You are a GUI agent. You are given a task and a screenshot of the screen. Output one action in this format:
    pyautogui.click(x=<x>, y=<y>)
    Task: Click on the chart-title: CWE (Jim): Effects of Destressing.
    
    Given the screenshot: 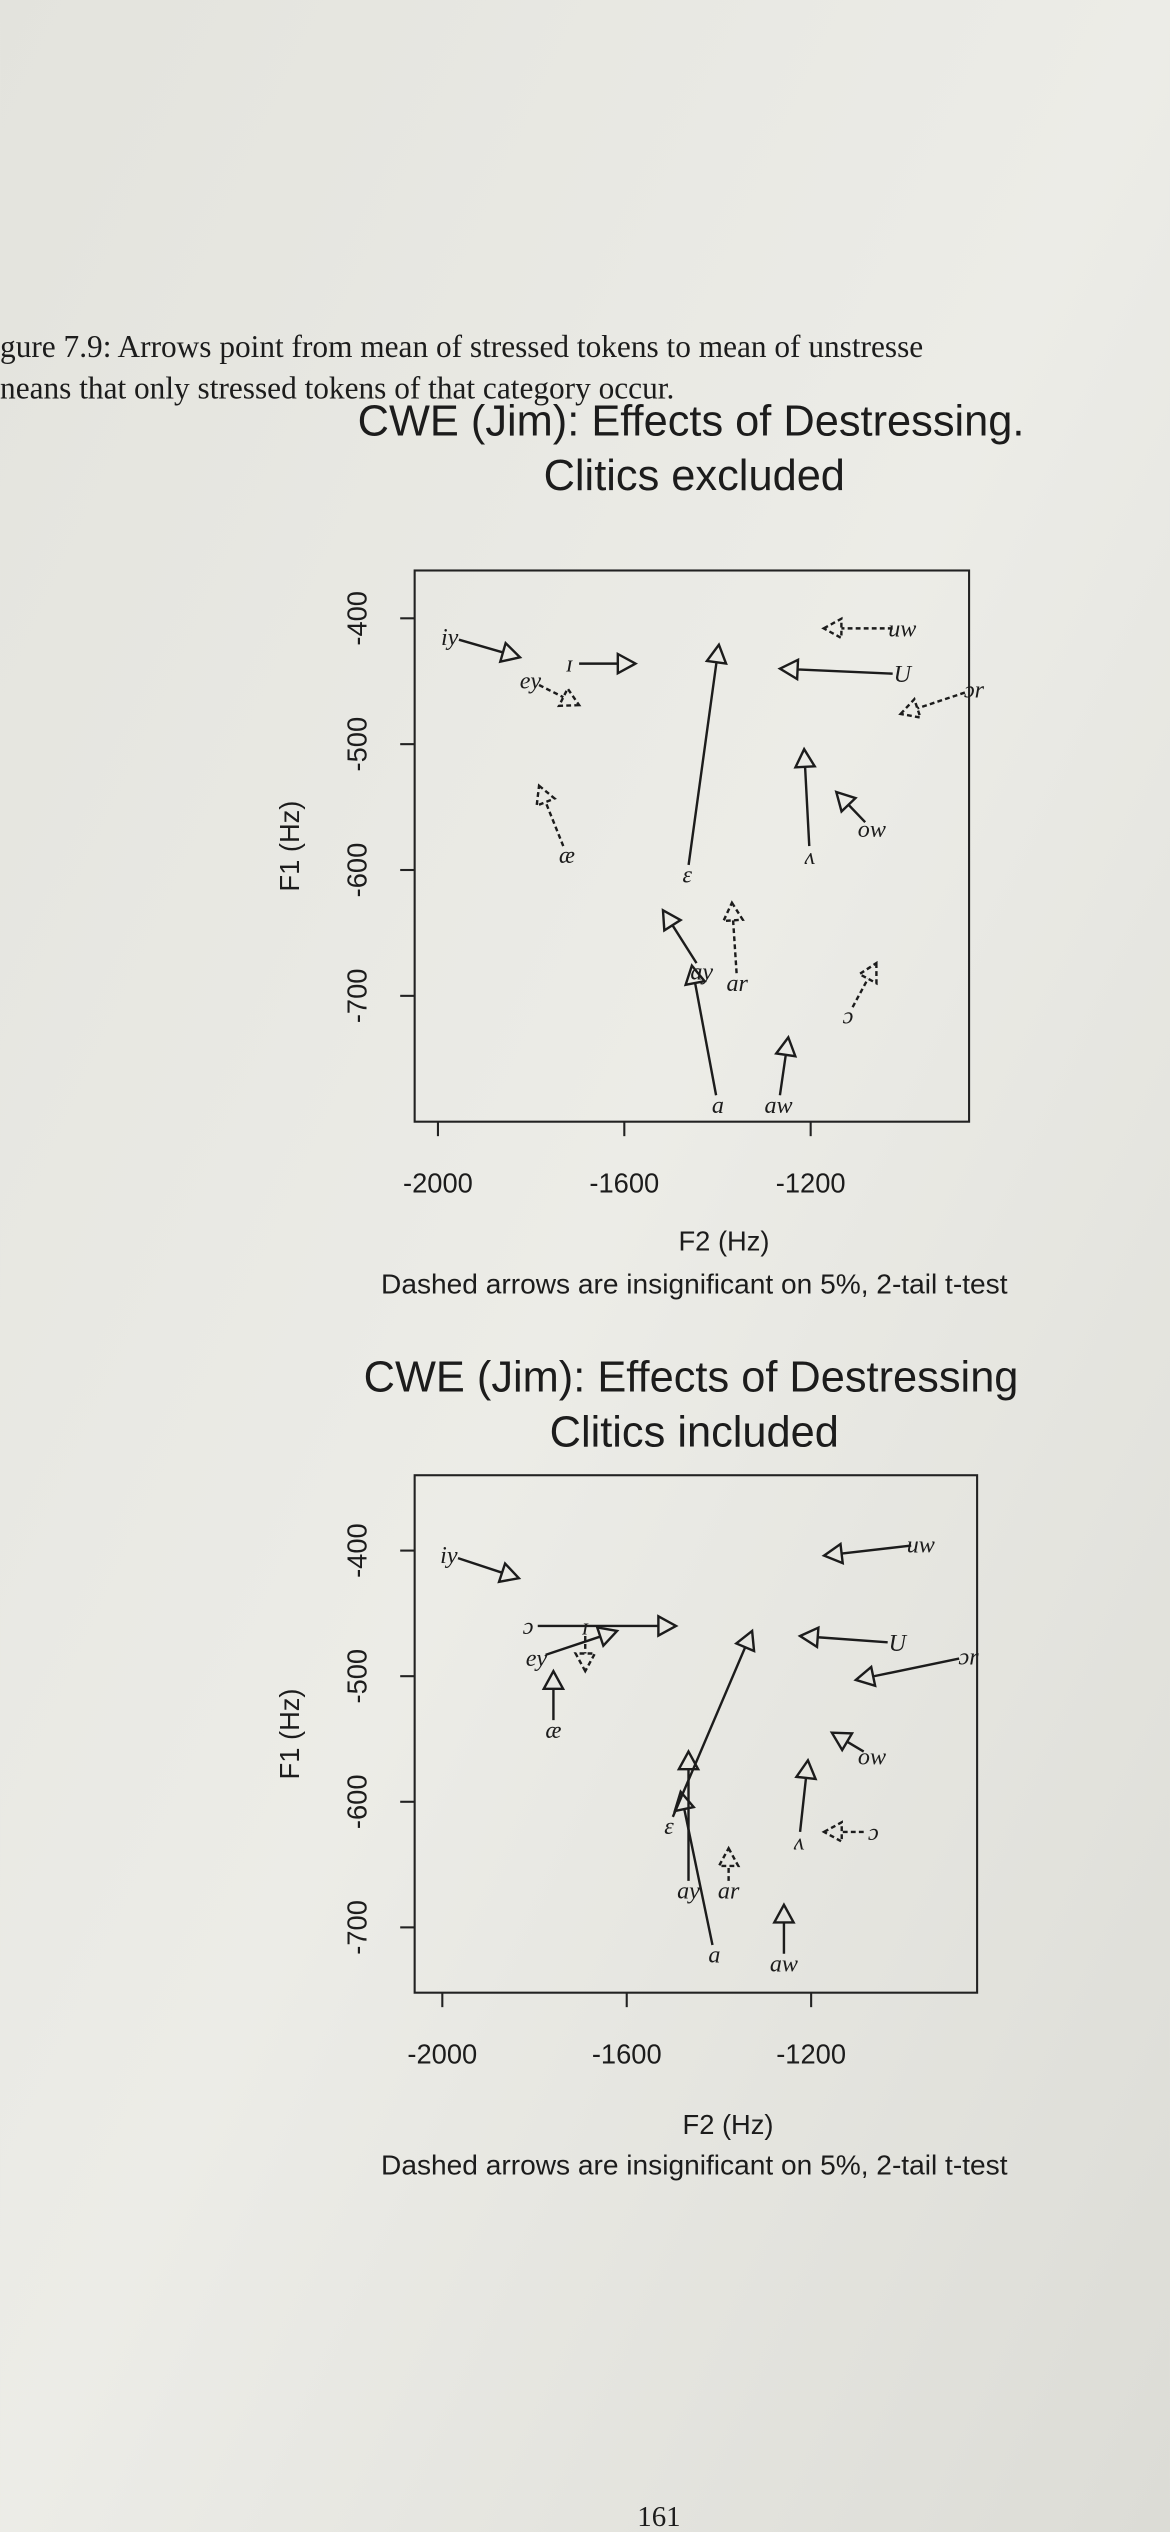 What is the action you would take?
    pyautogui.click(x=691, y=421)
    